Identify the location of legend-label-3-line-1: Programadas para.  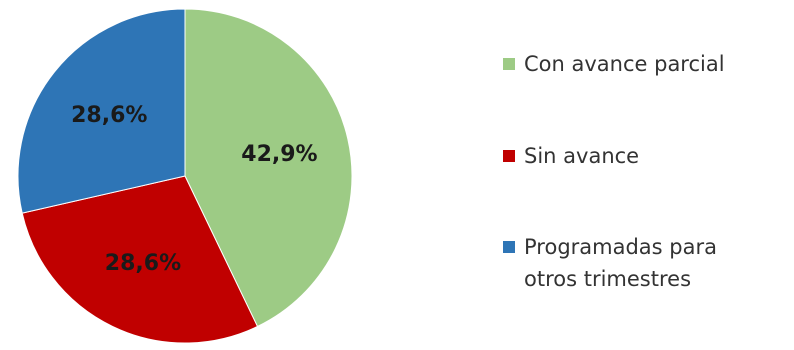
(620, 247).